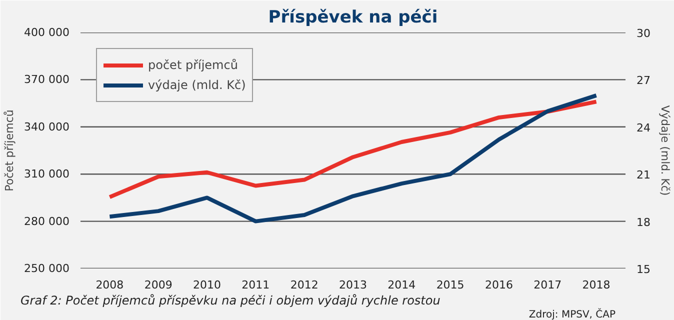  What do you see at coordinates (450, 285) in the screenshot?
I see `x-tick-label: 2015` at bounding box center [450, 285].